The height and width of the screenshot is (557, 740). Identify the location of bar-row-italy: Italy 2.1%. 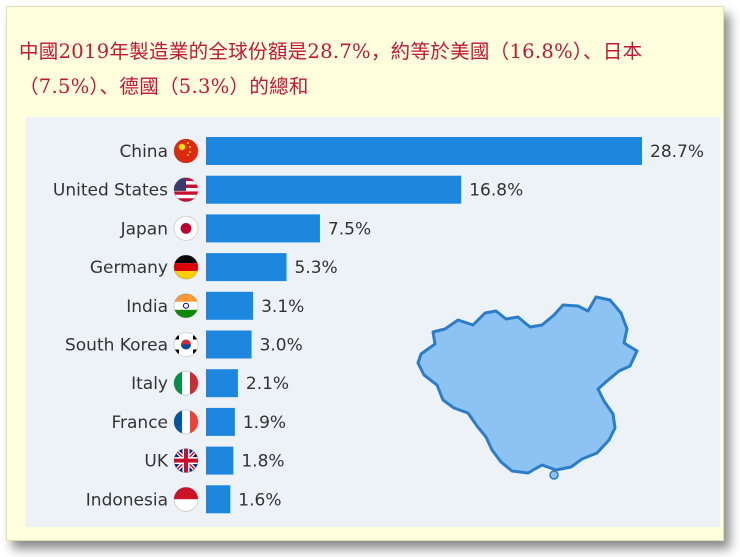
(210, 383).